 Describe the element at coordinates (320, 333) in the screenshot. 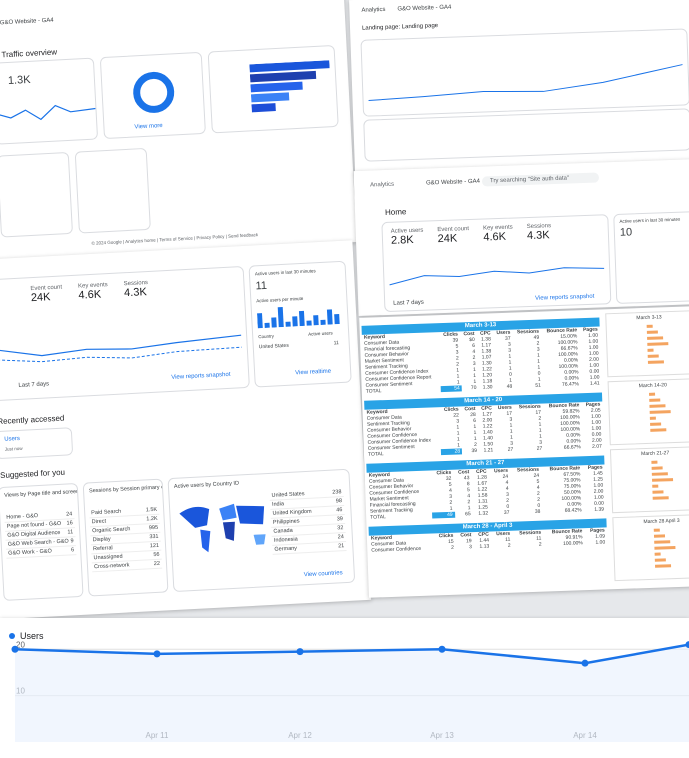

I see `column-head: Active users` at that location.